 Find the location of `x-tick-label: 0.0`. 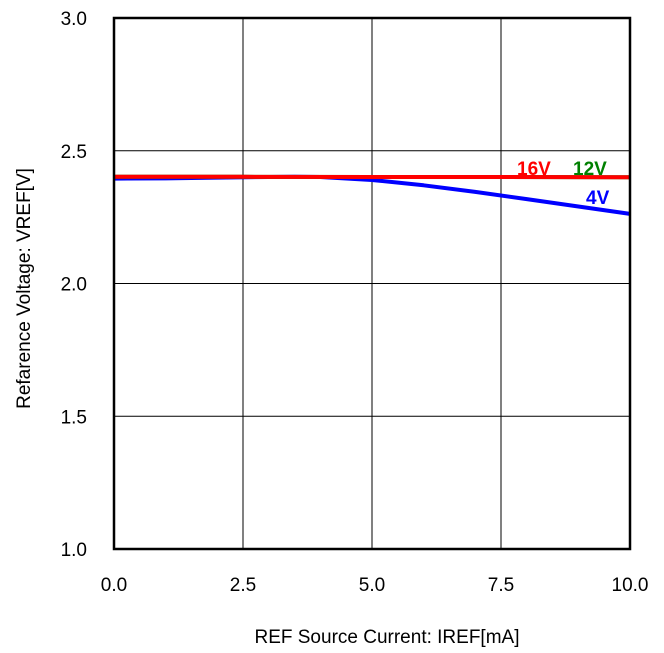

x-tick-label: 0.0 is located at coordinates (114, 585).